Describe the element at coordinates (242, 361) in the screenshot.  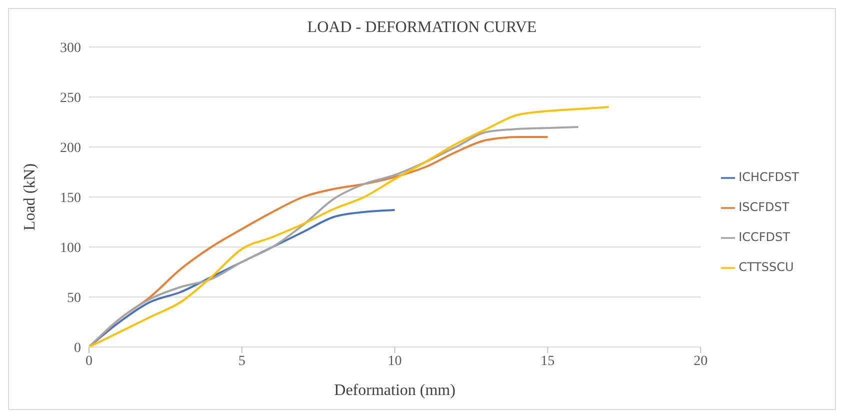
I see `x-tick-label: 5` at that location.